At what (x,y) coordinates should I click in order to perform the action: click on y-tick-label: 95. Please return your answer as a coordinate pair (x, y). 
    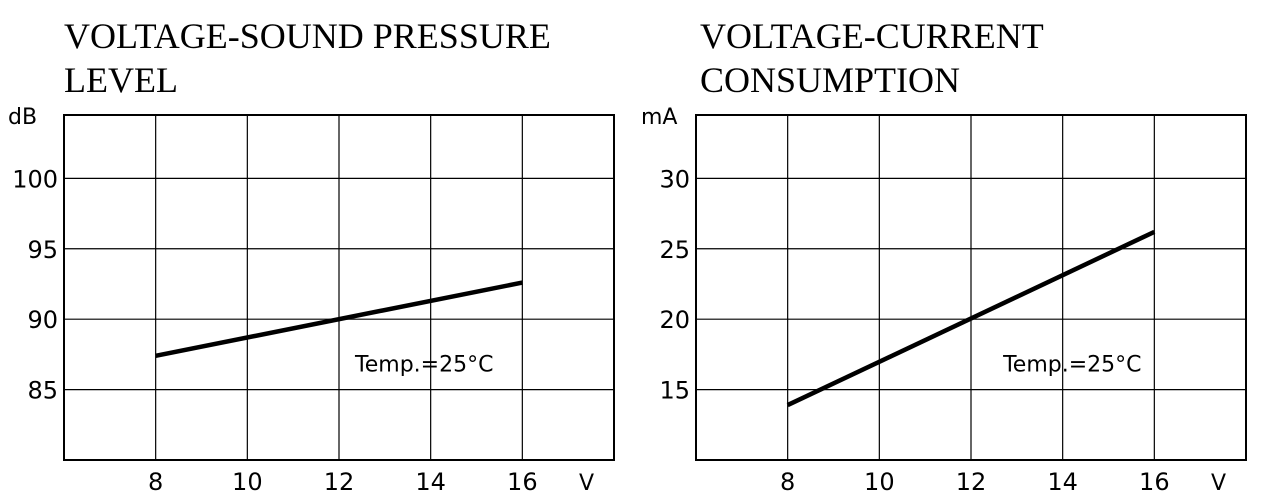
    Looking at the image, I should click on (42, 250).